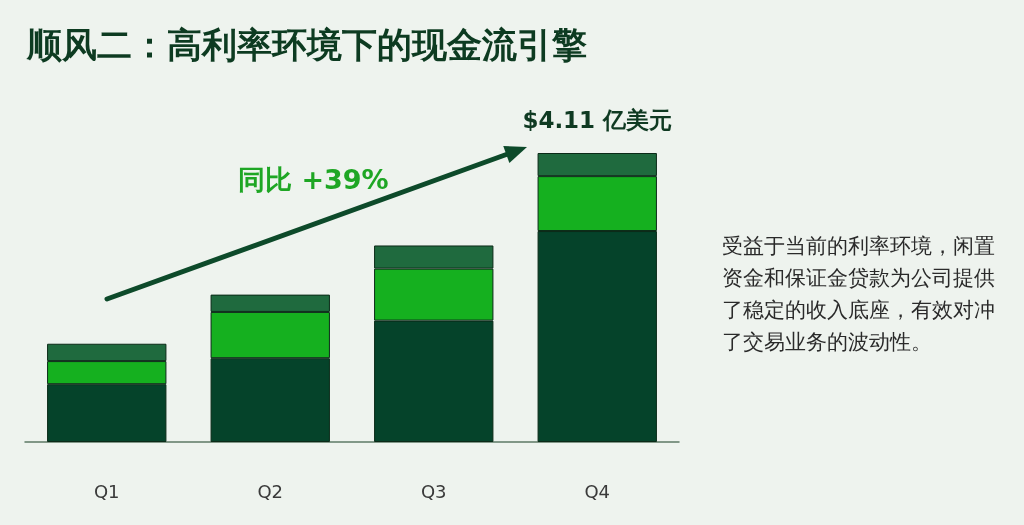 The image size is (1024, 525). What do you see at coordinates (270, 491) in the screenshot?
I see `x-tick-label: Q2` at bounding box center [270, 491].